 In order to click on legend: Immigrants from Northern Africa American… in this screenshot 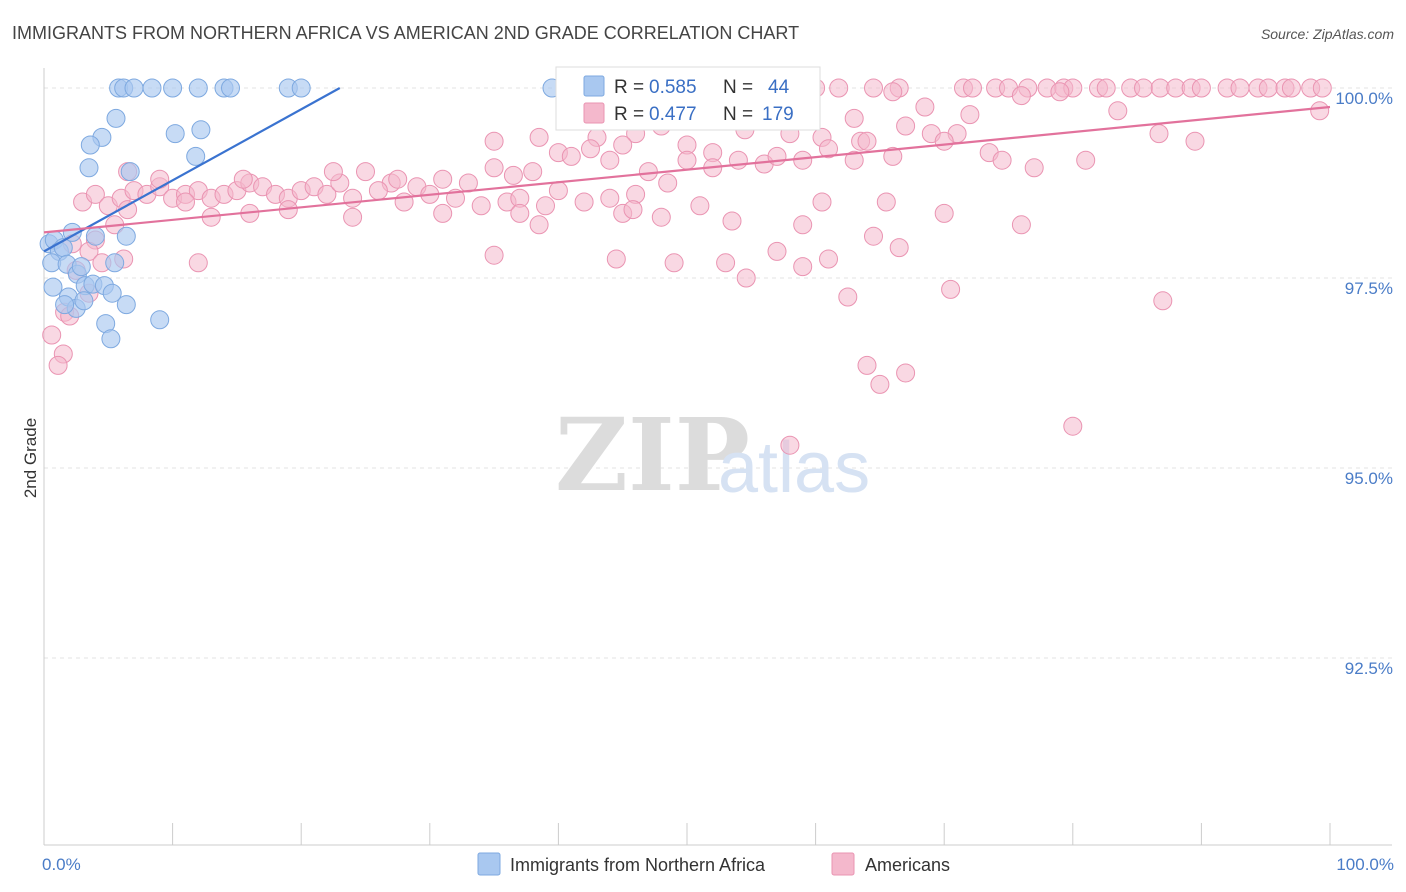, I will do `click(713, 864)`.